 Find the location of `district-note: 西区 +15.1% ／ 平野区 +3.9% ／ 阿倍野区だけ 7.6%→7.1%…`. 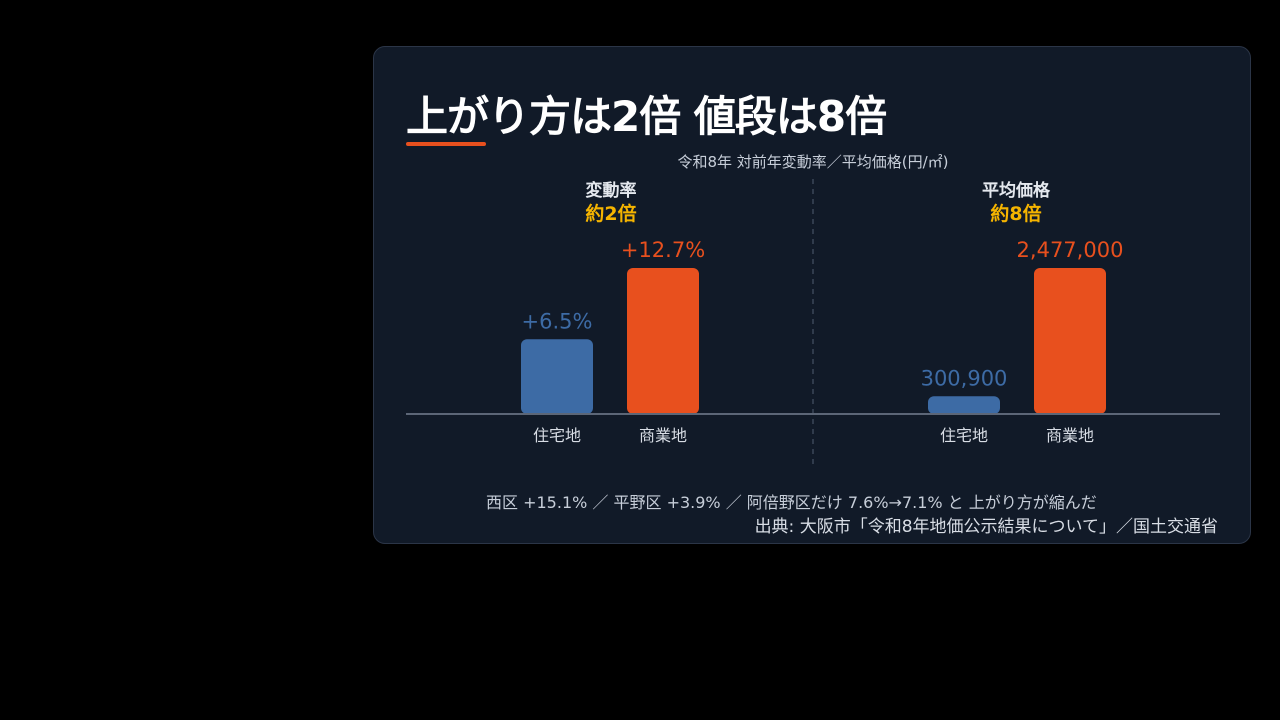

district-note: 西区 +15.1% ／ 平野区 +3.9% ／ 阿倍野区だけ 7.6%→7.1%… is located at coordinates (791, 502).